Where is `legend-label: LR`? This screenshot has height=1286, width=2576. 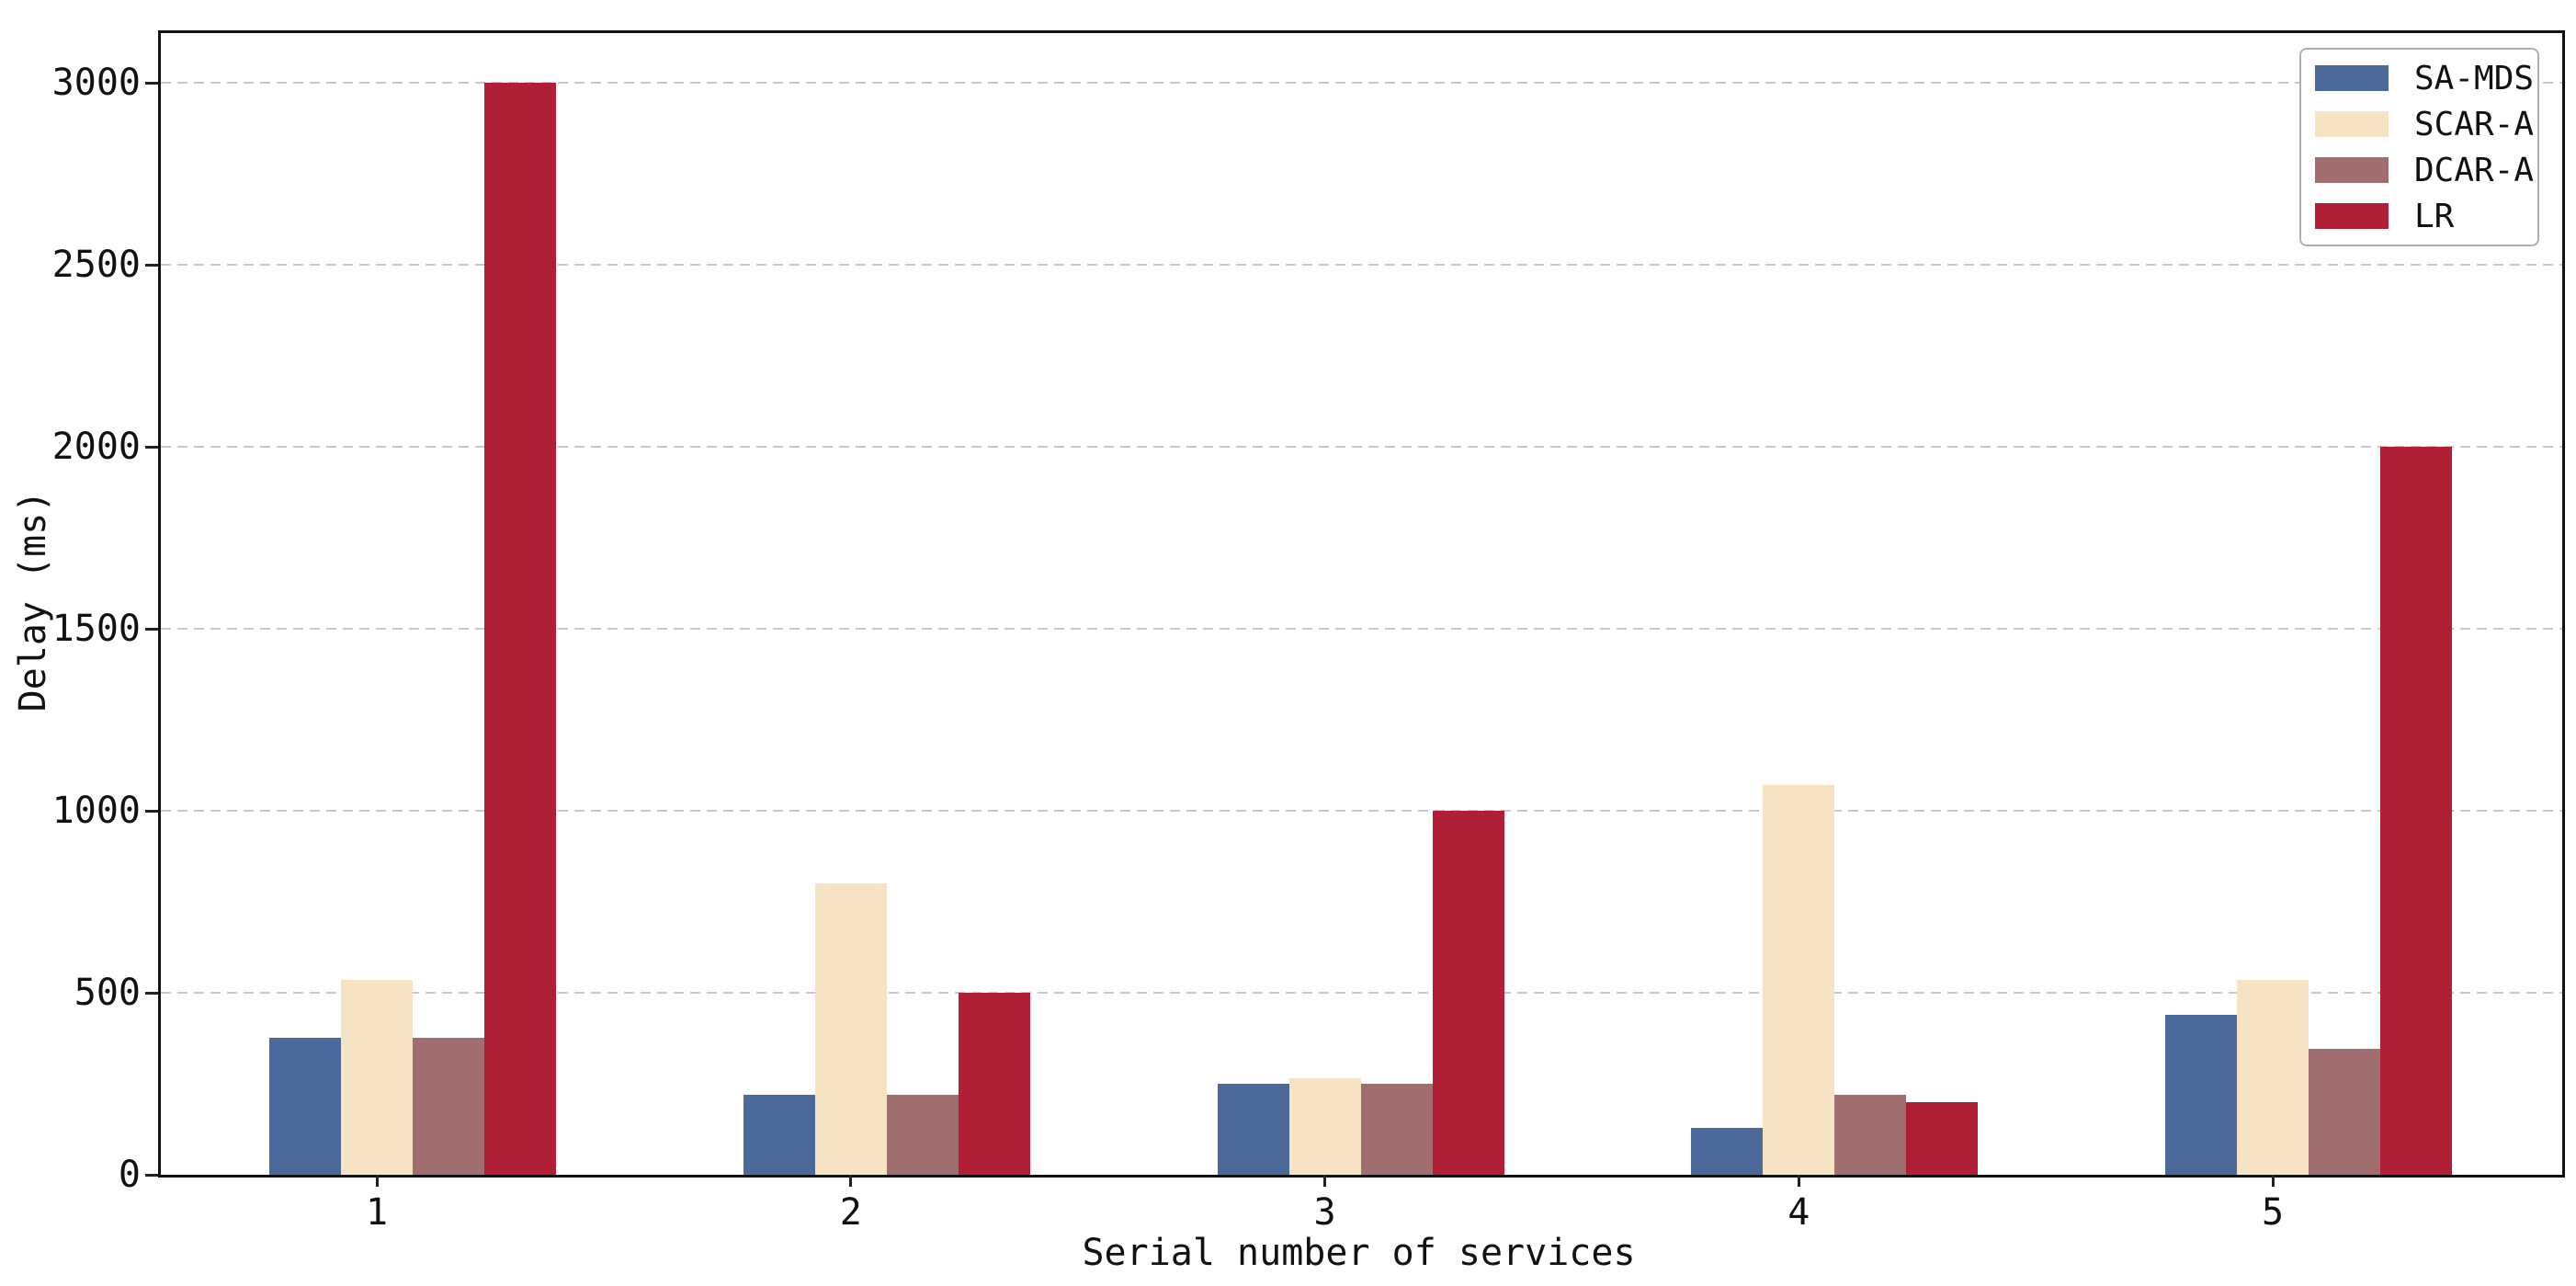 legend-label: LR is located at coordinates (2434, 216).